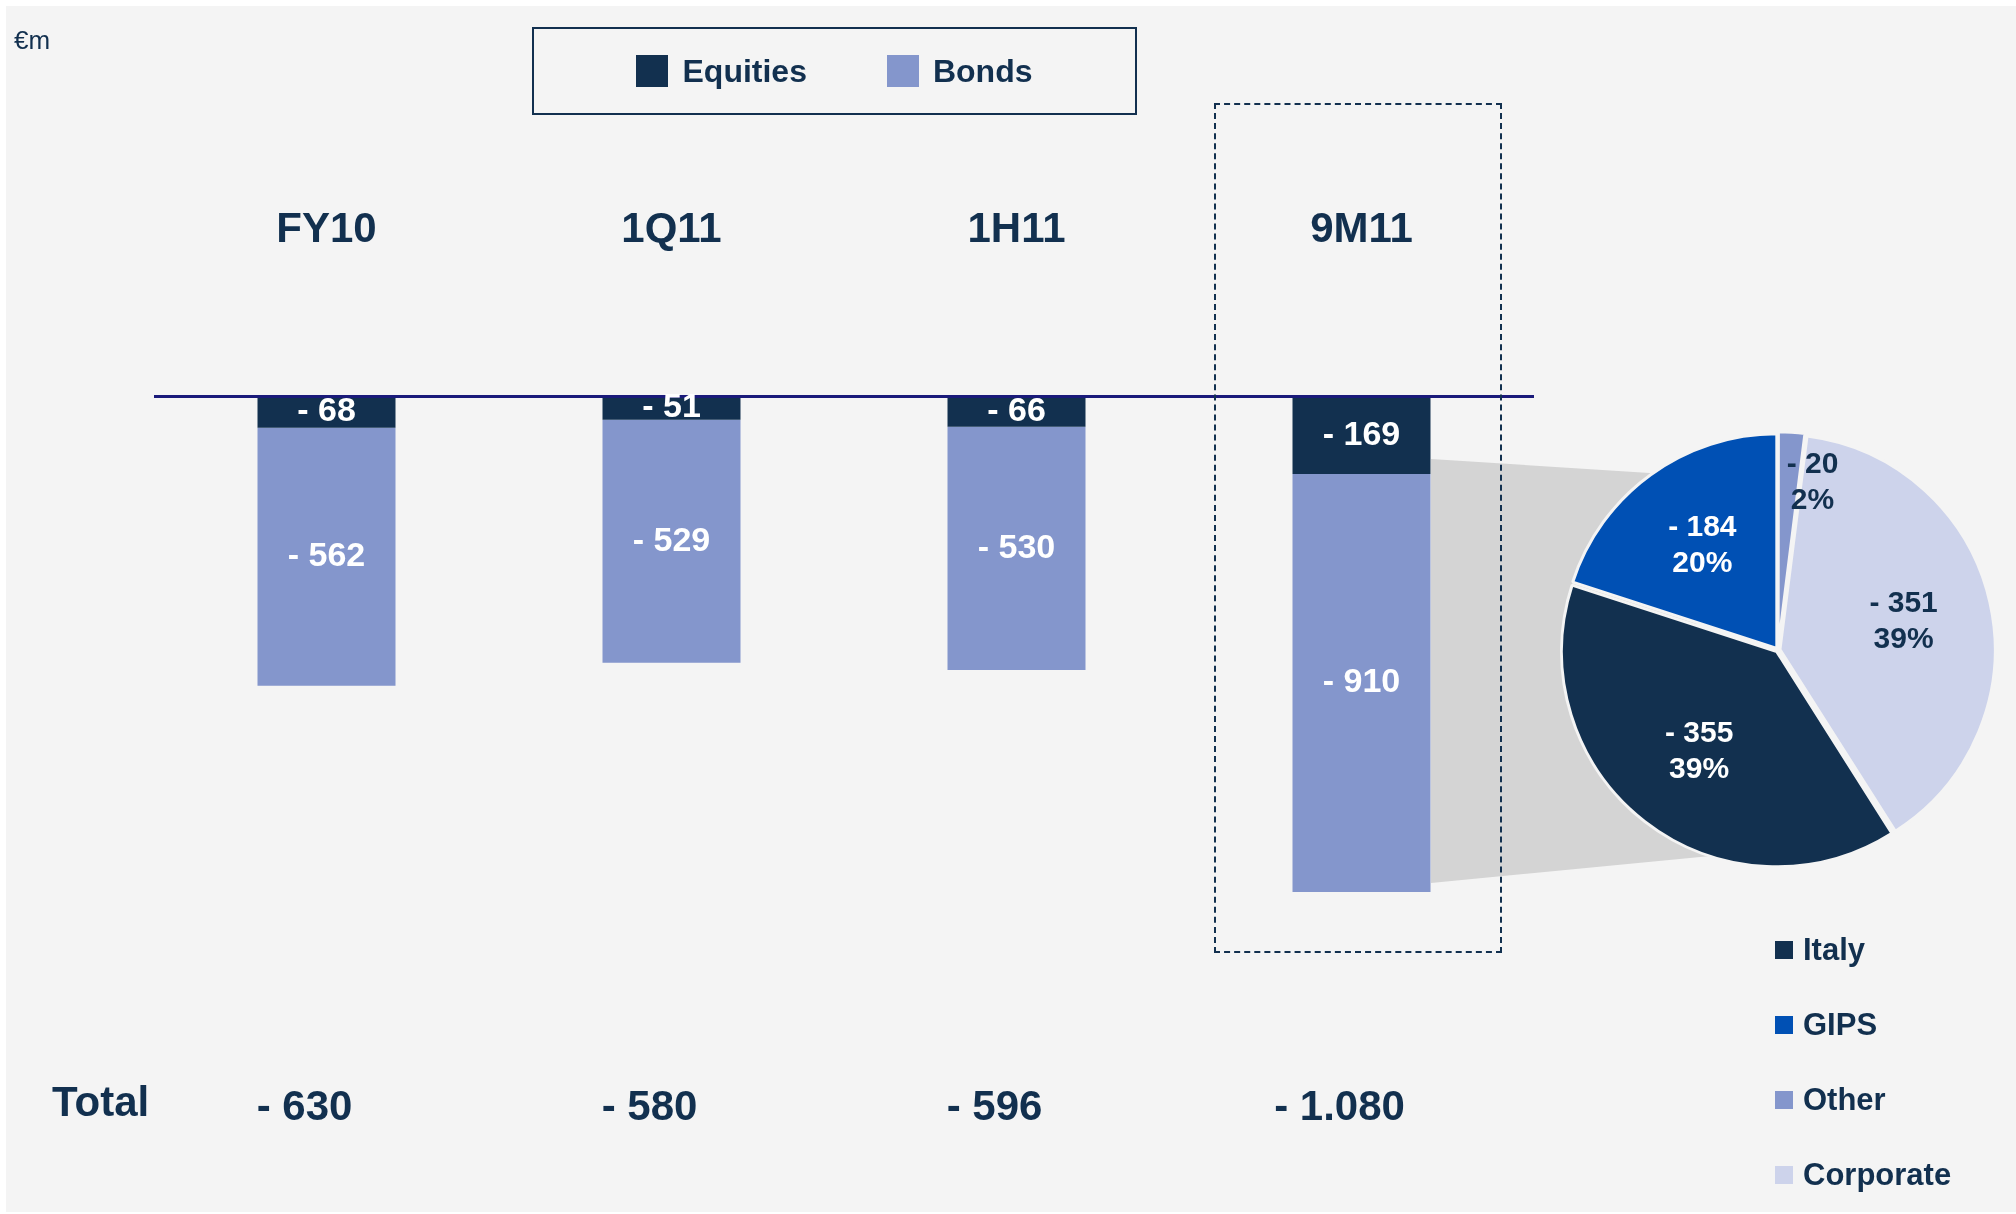  What do you see at coordinates (1361, 227) in the screenshot?
I see `x-tick-label: 9M11` at bounding box center [1361, 227].